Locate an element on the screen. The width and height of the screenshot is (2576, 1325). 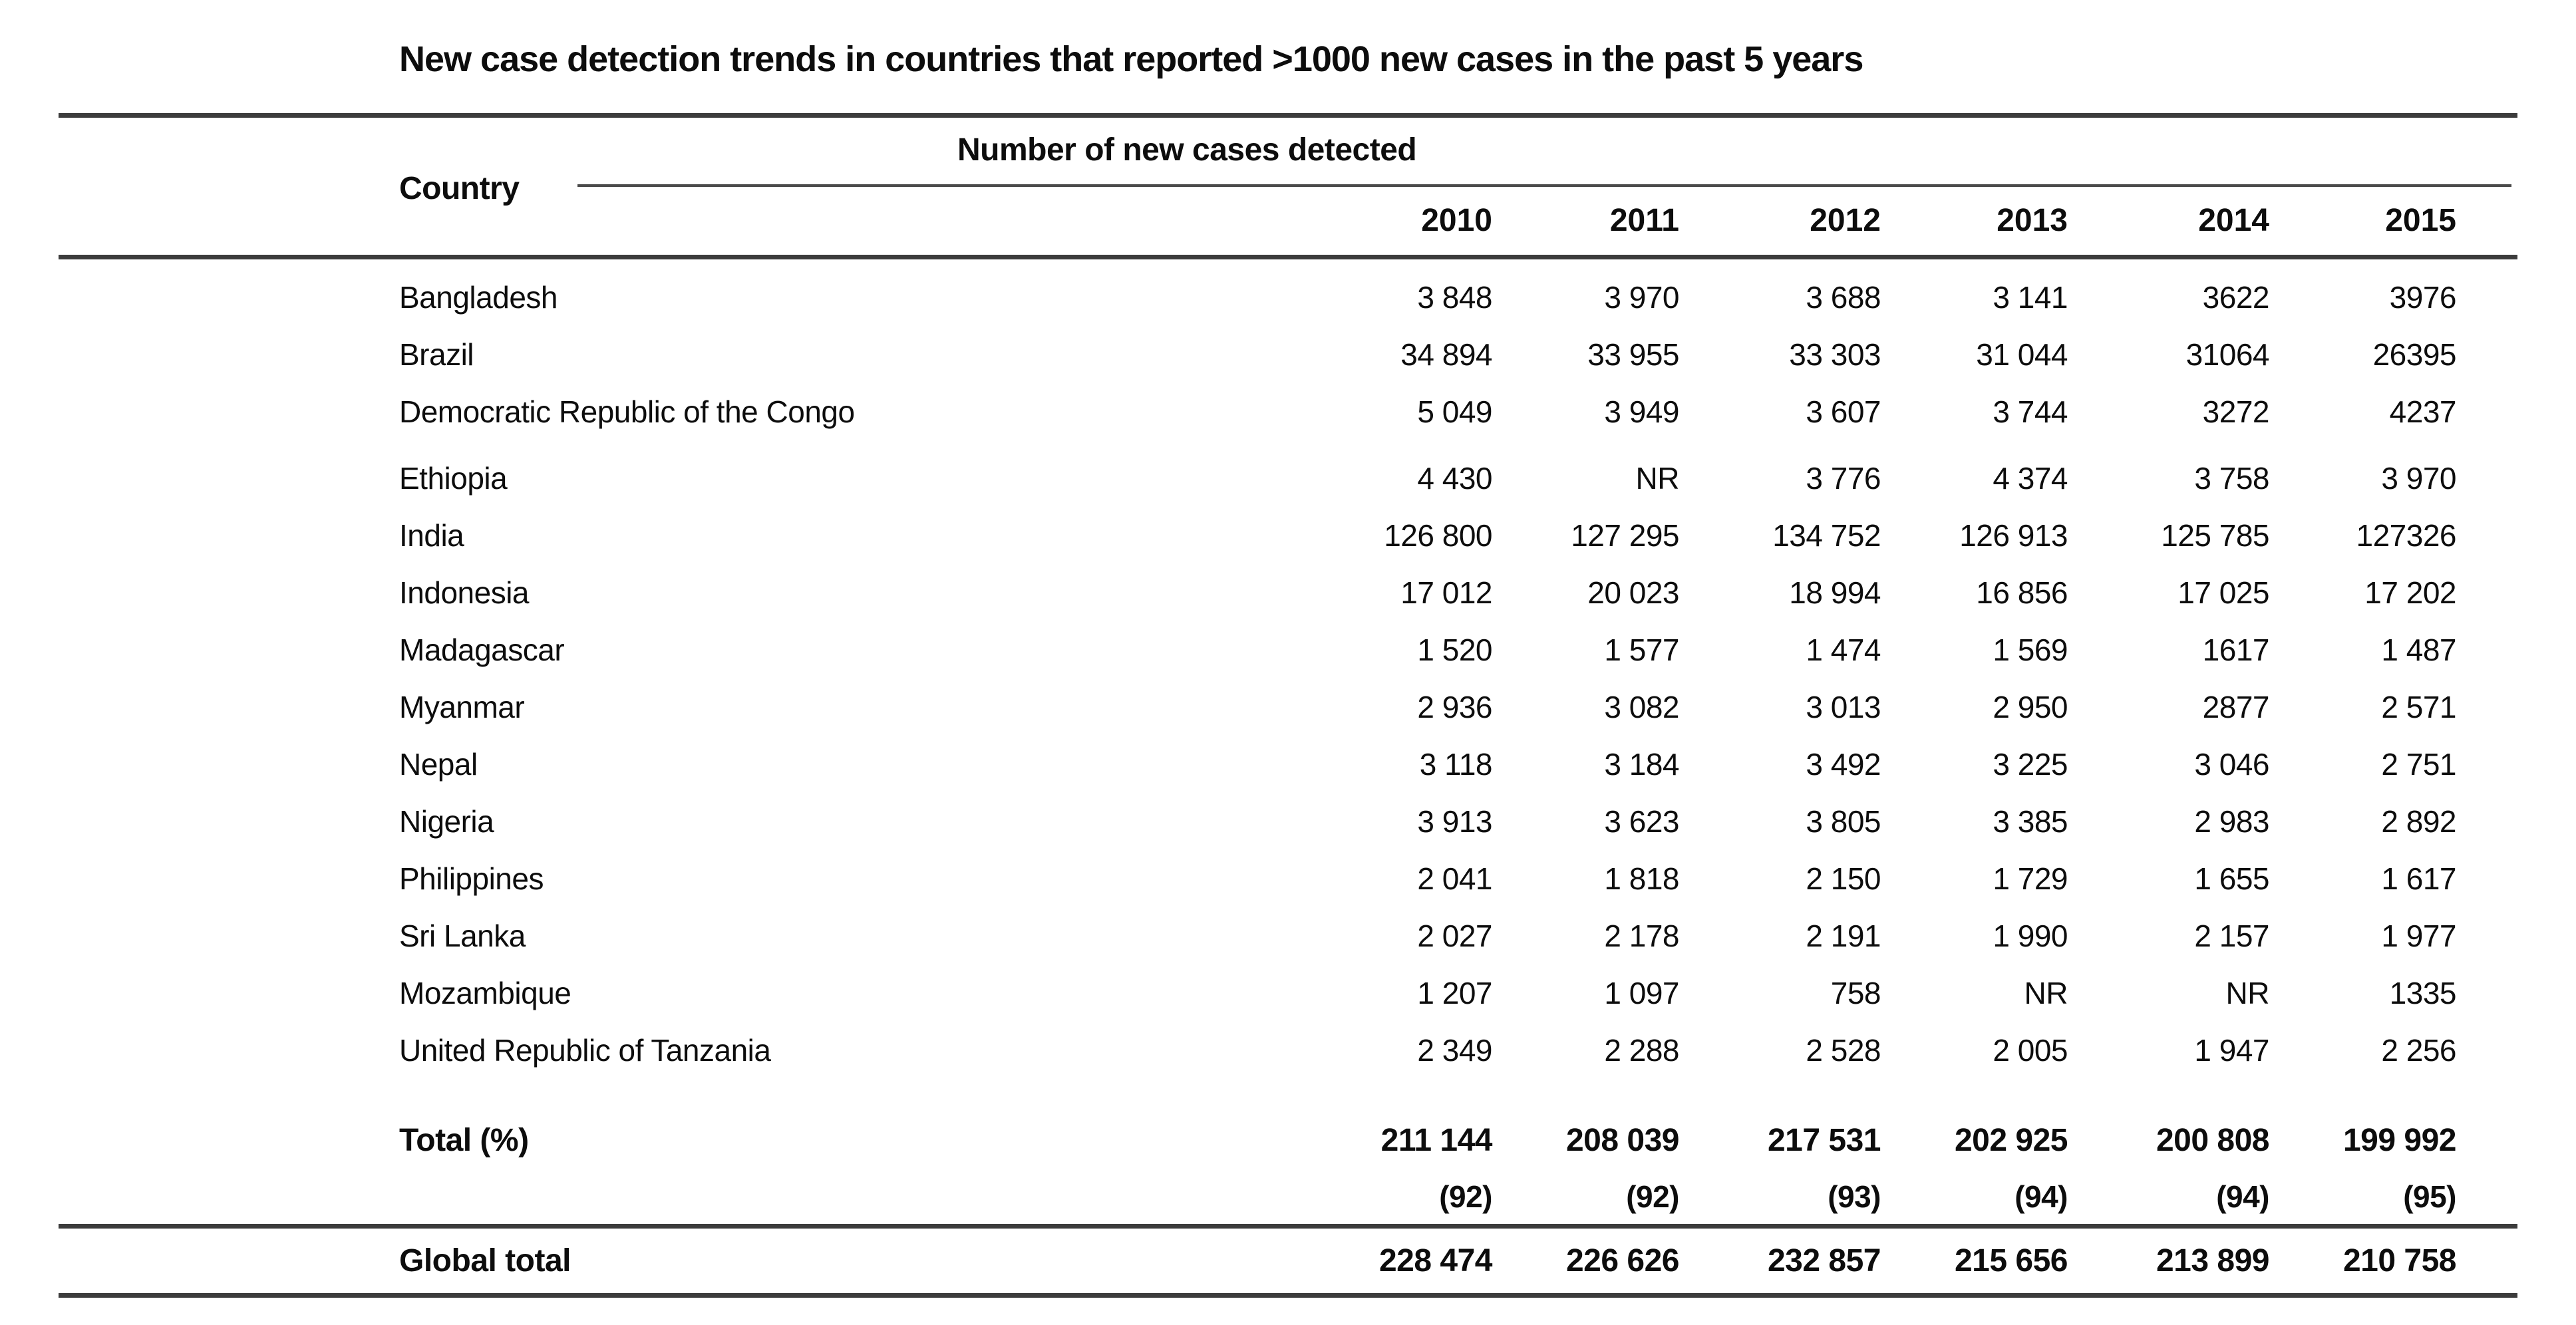
value-cell: 3622 is located at coordinates (2236, 298).